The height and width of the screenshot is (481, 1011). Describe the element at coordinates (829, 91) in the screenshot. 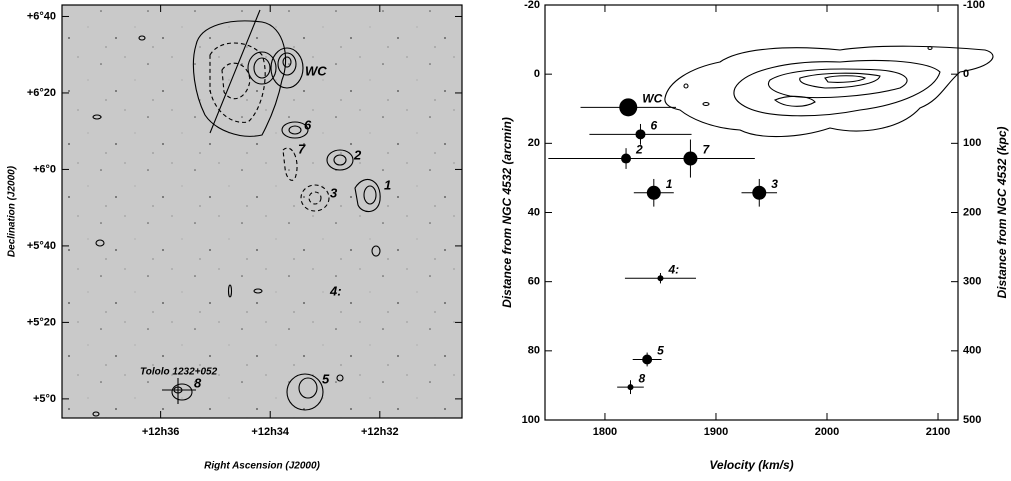

I see `velocity-contours` at that location.